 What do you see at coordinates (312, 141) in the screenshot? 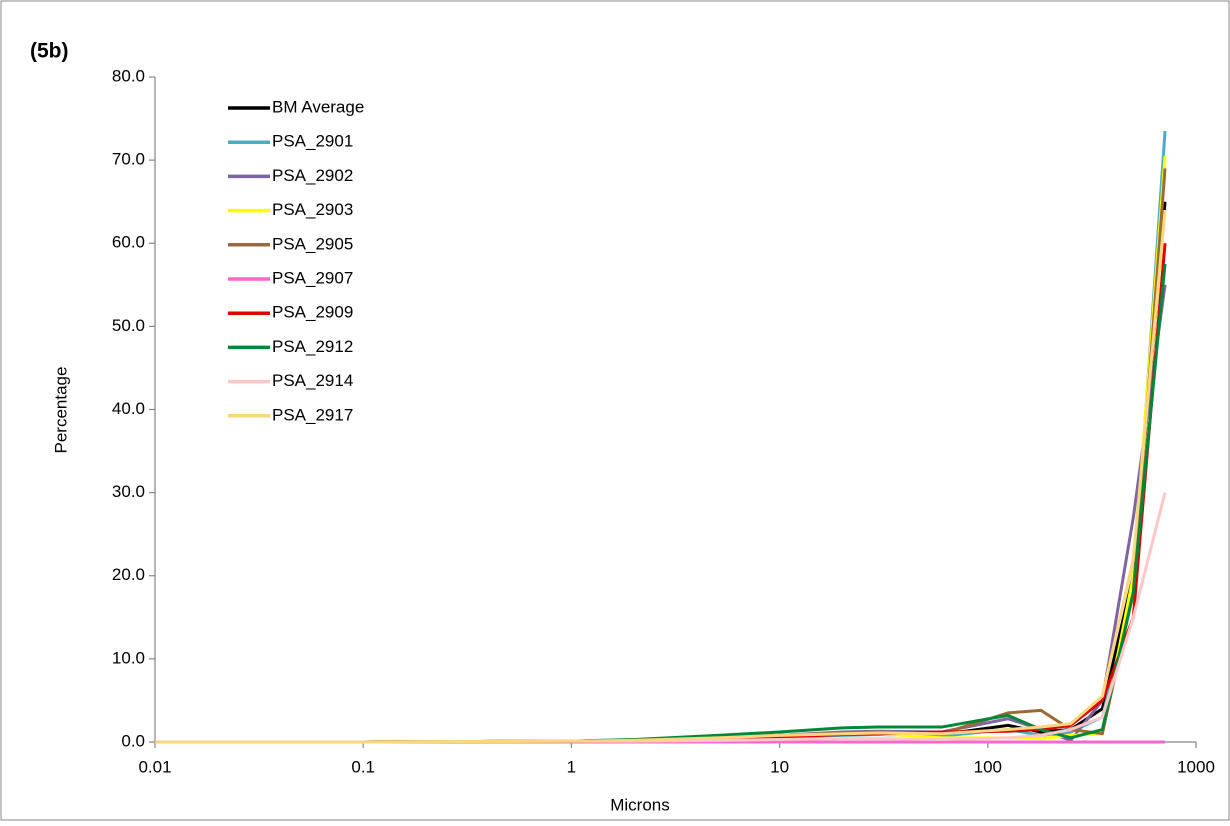
I see `legend-label: PSA_2901` at bounding box center [312, 141].